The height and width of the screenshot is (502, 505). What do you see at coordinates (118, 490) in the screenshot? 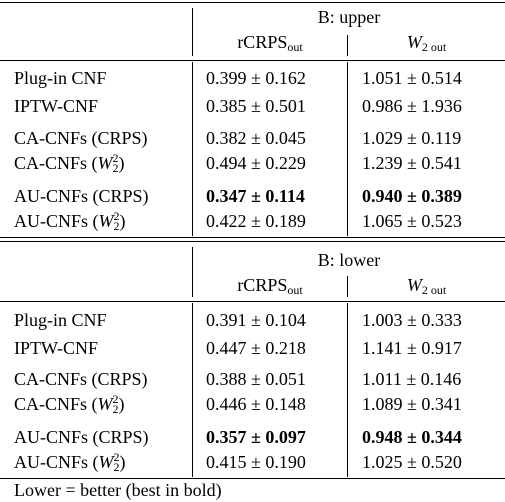
I see `table-footnote: Lower = better (best in bold)` at bounding box center [118, 490].